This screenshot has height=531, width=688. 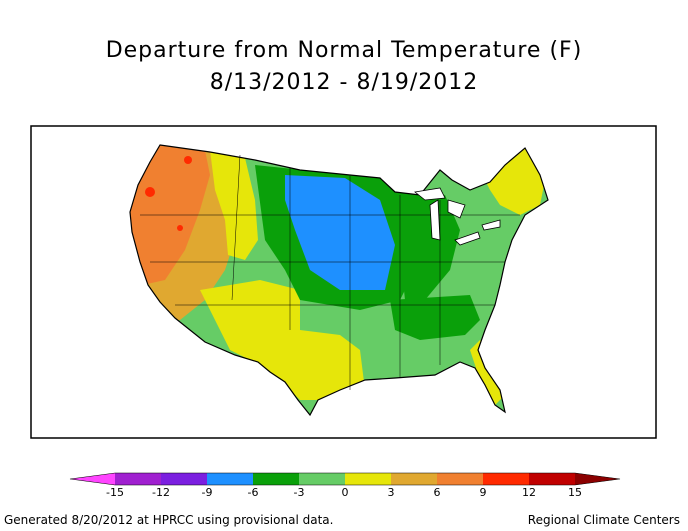 I want to click on region-warm-southwest, so click(x=282, y=340).